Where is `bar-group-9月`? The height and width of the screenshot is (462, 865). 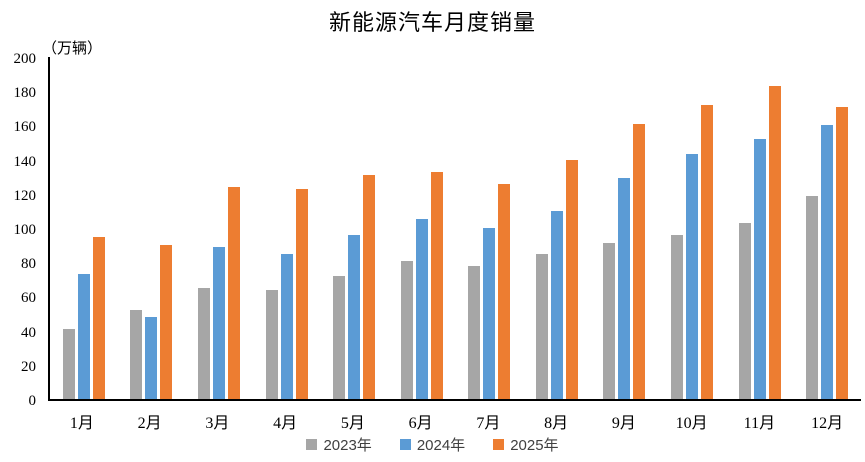 bar-group-9月 is located at coordinates (624, 261).